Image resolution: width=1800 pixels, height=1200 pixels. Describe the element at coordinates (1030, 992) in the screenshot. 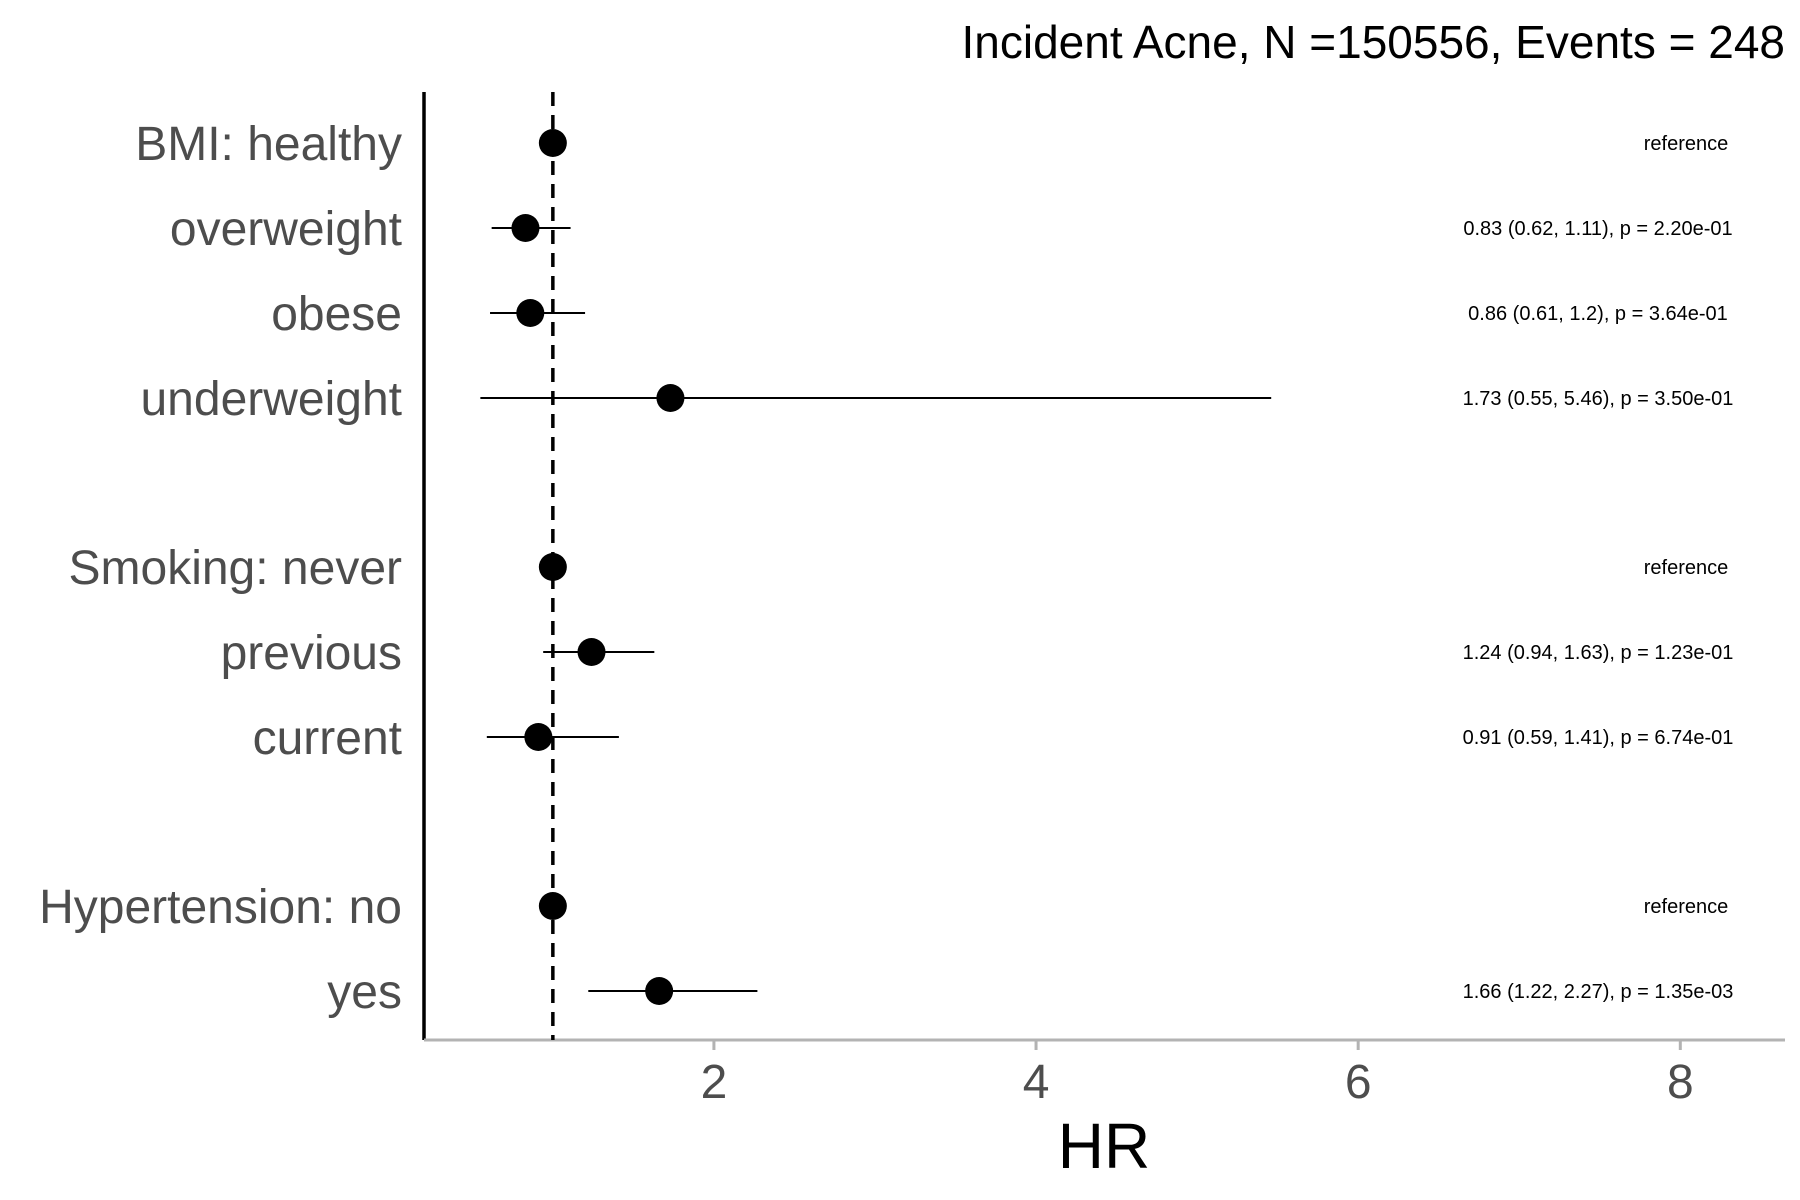

I see `forest-row: yes 1.66 (1.22, 2.27), p = 1.35e-03` at that location.